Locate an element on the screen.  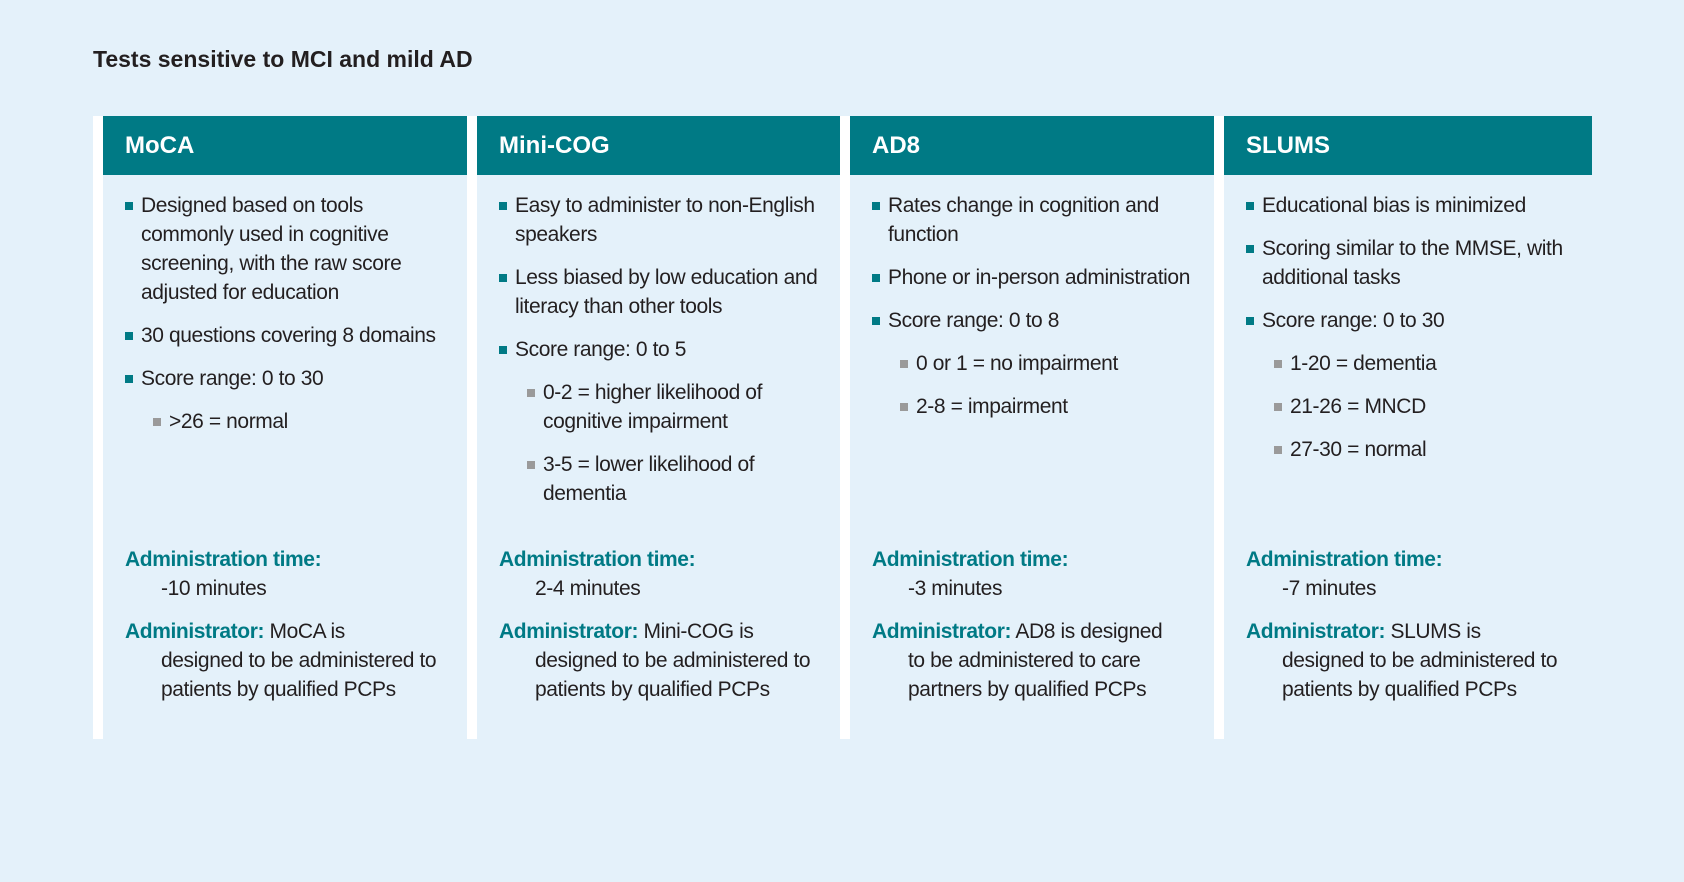
administration-time-value: -3 minutes is located at coordinates (955, 588).